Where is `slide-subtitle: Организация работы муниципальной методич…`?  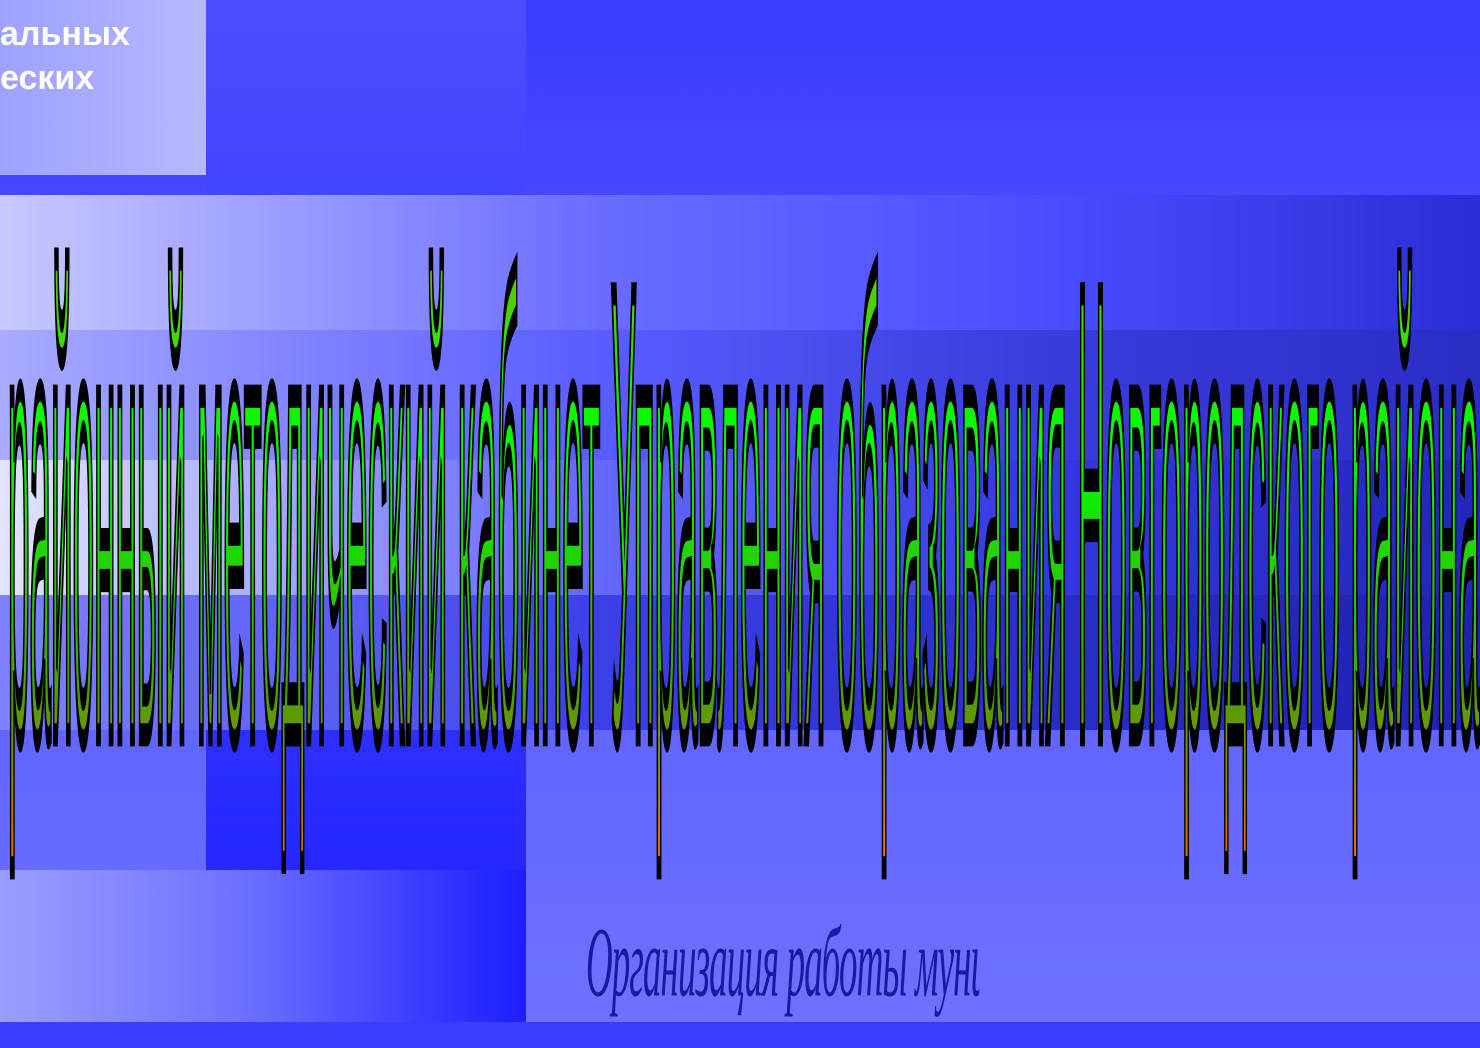
slide-subtitle: Организация работы муниципальной методич… is located at coordinates (782, 963).